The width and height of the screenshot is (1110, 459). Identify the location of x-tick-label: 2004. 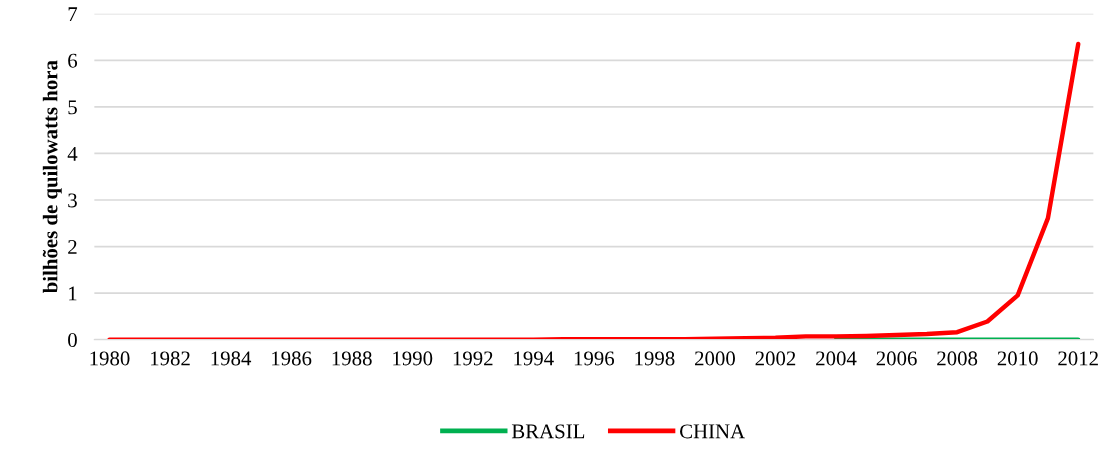
(836, 358).